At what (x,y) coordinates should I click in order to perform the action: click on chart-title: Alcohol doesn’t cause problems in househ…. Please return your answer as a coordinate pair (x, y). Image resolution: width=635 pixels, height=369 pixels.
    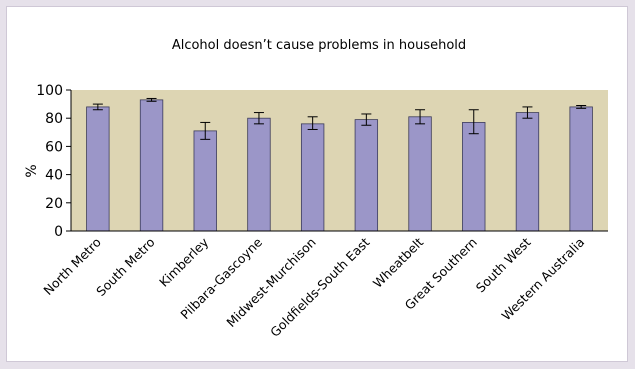
    Looking at the image, I should click on (319, 45).